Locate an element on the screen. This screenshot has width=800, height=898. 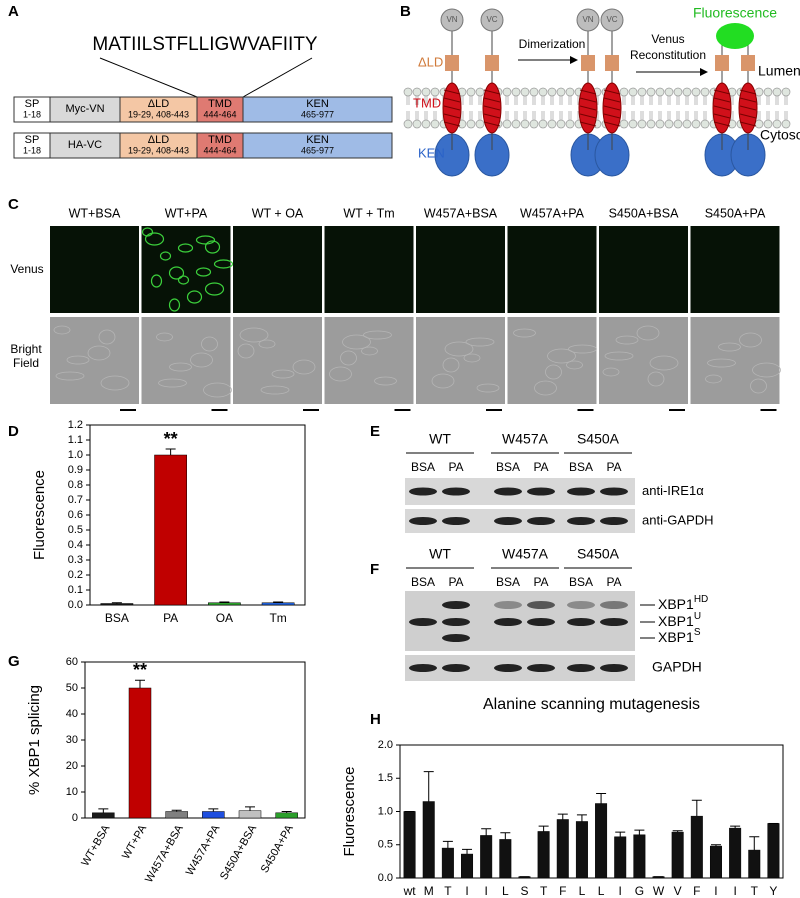
x-tick-label: G is located at coordinates (639, 891).